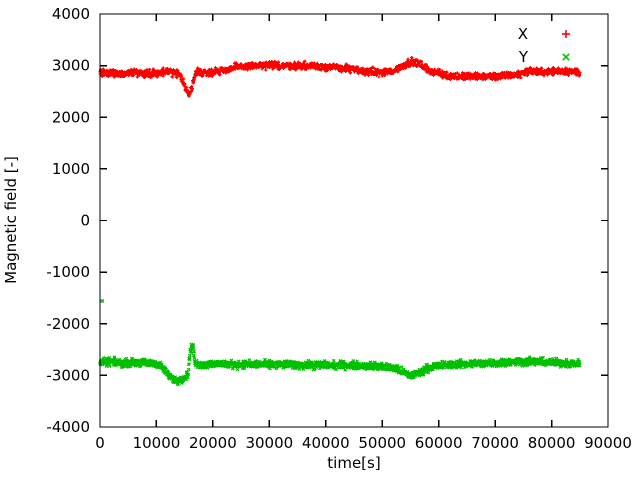 This screenshot has height=480, width=640. What do you see at coordinates (68, 272) in the screenshot?
I see `y-tick-label: -1000` at bounding box center [68, 272].